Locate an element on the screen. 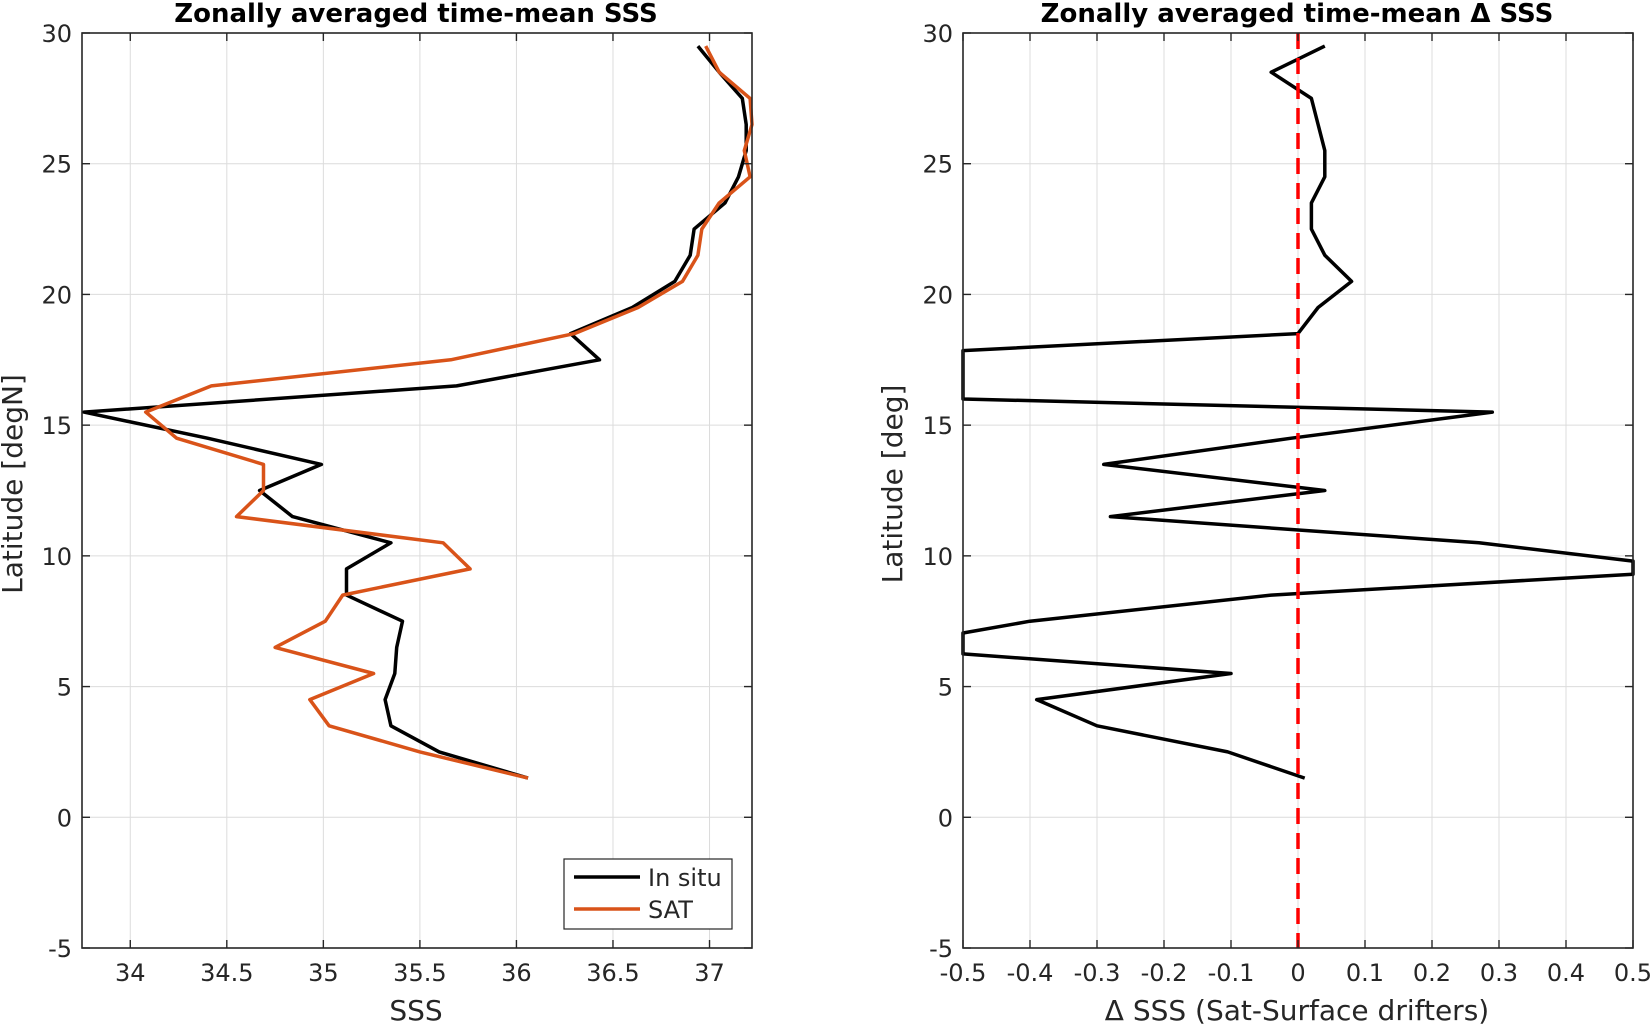 This screenshot has width=1651, height=1025. legend-label-sat: SAT is located at coordinates (670, 910).